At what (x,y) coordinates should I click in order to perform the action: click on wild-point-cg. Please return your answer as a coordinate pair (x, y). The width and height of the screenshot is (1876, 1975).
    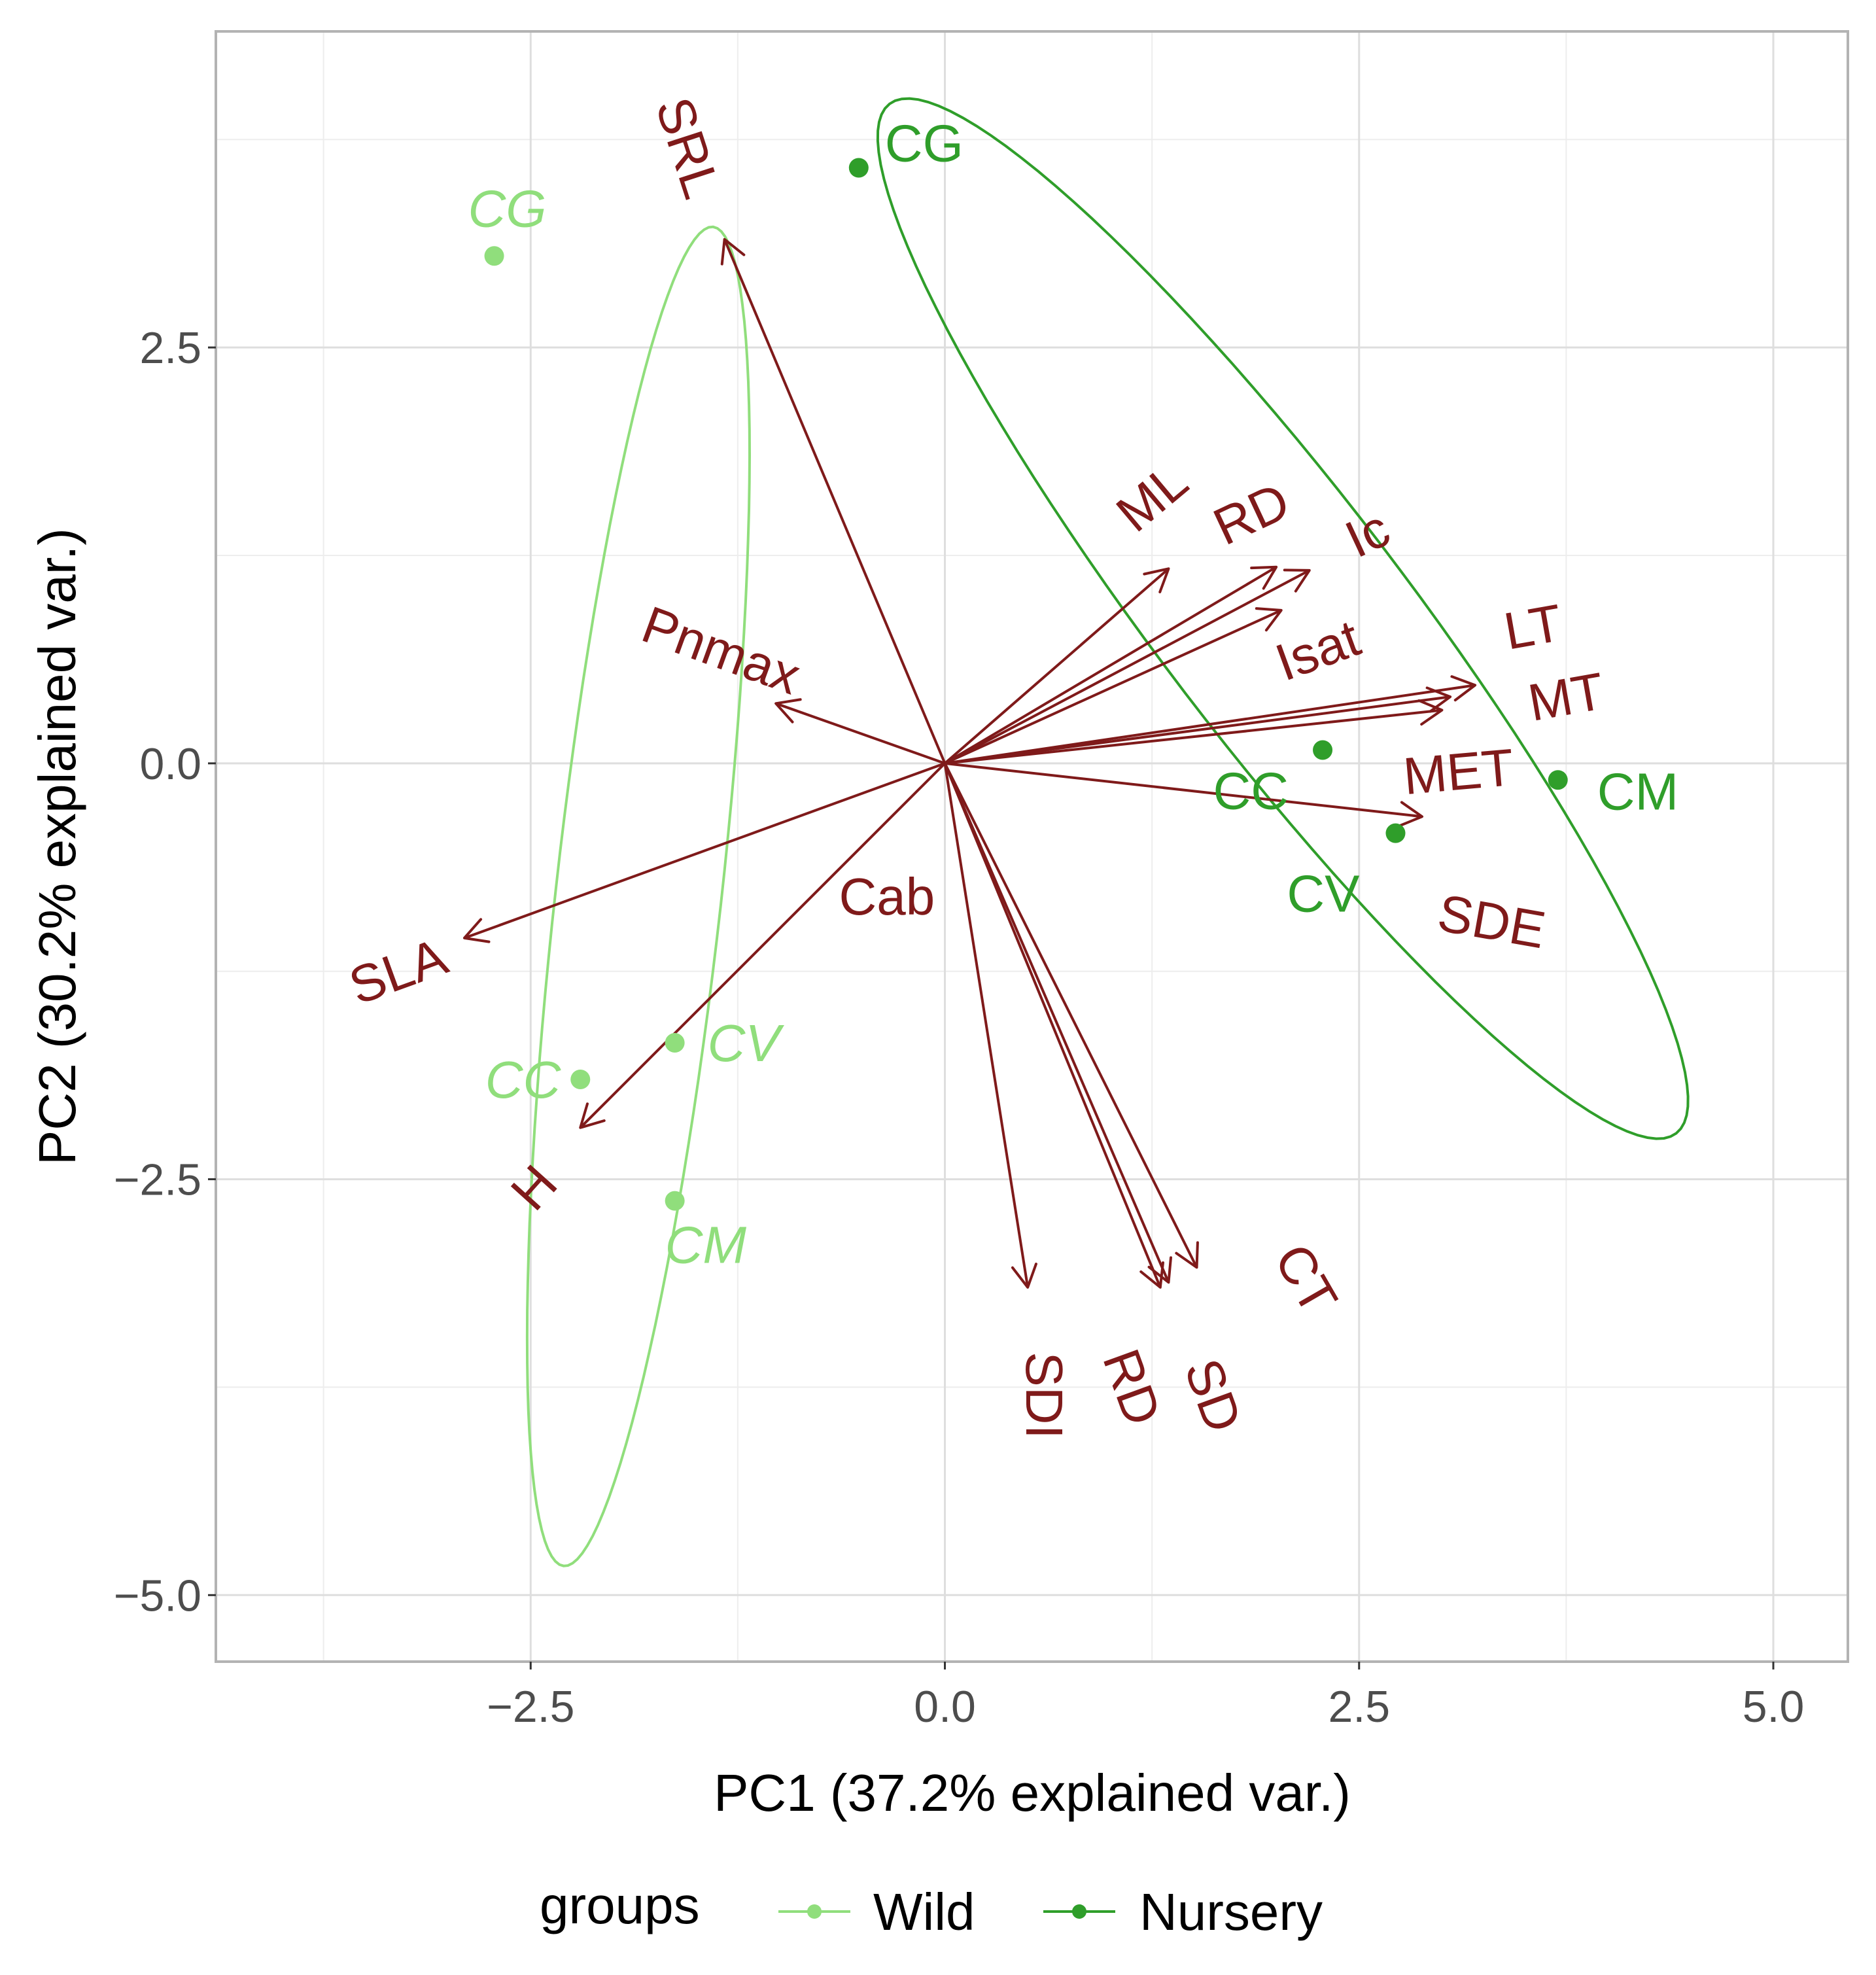
    Looking at the image, I should click on (494, 256).